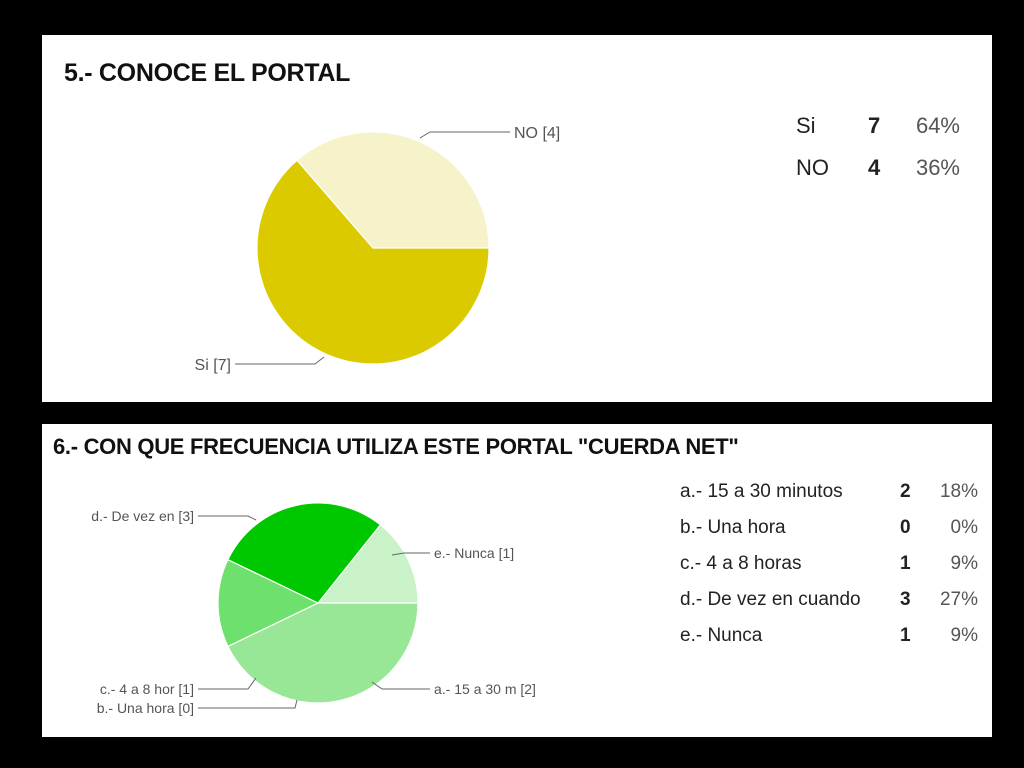  I want to click on summary-row: d.- De vez en cuando 3 27%, so click(829, 600).